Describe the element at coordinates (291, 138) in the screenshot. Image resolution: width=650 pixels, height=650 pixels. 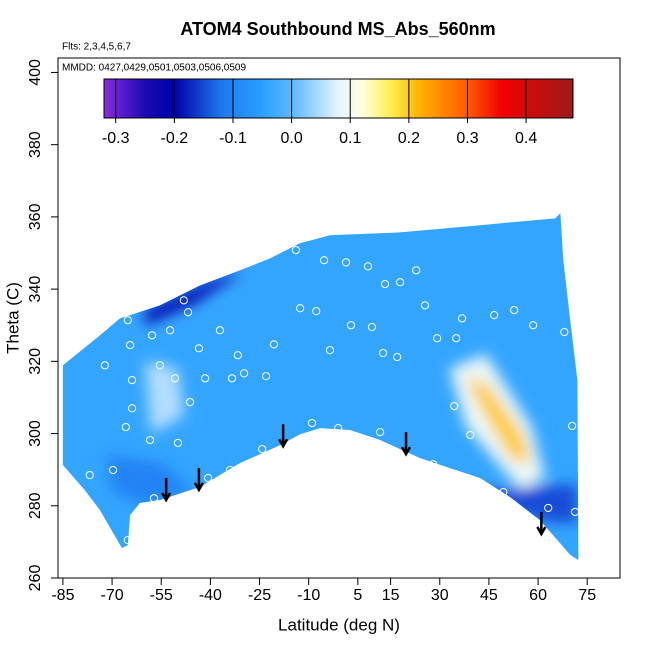
I see `colorbar-tick-label: 0.0` at that location.